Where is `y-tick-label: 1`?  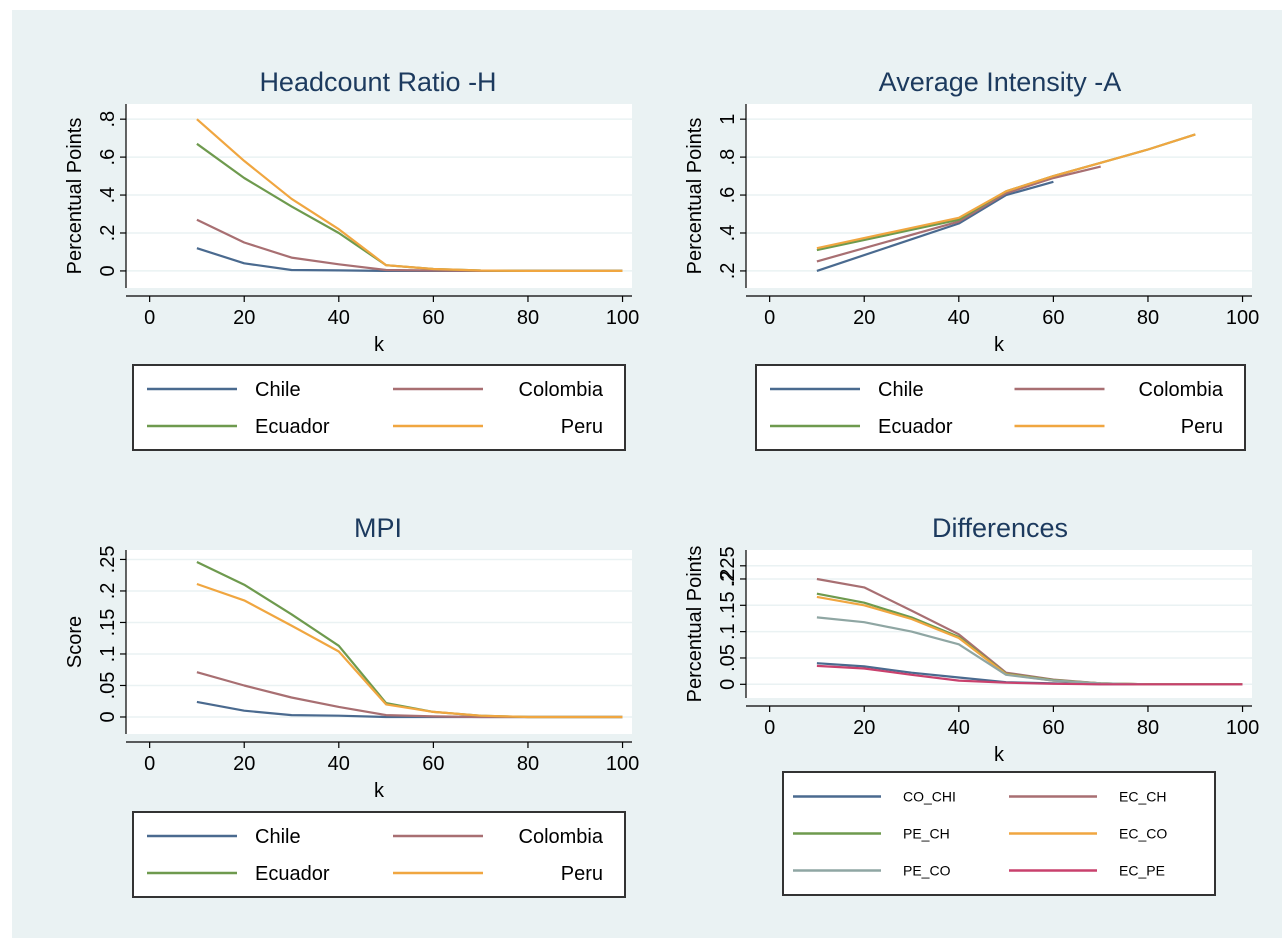
y-tick-label: 1 is located at coordinates (728, 119).